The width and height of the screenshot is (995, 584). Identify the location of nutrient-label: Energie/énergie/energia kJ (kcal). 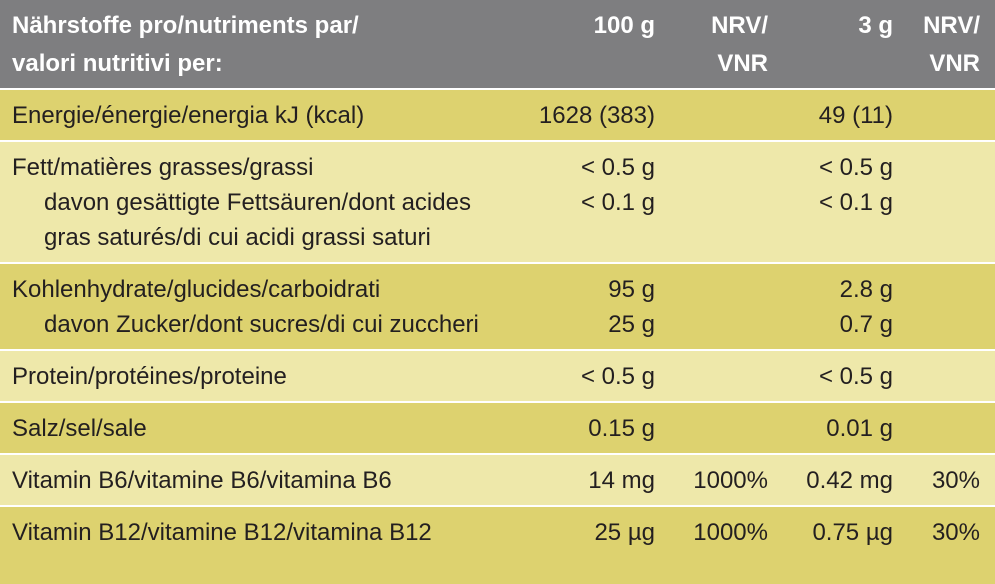
(188, 115).